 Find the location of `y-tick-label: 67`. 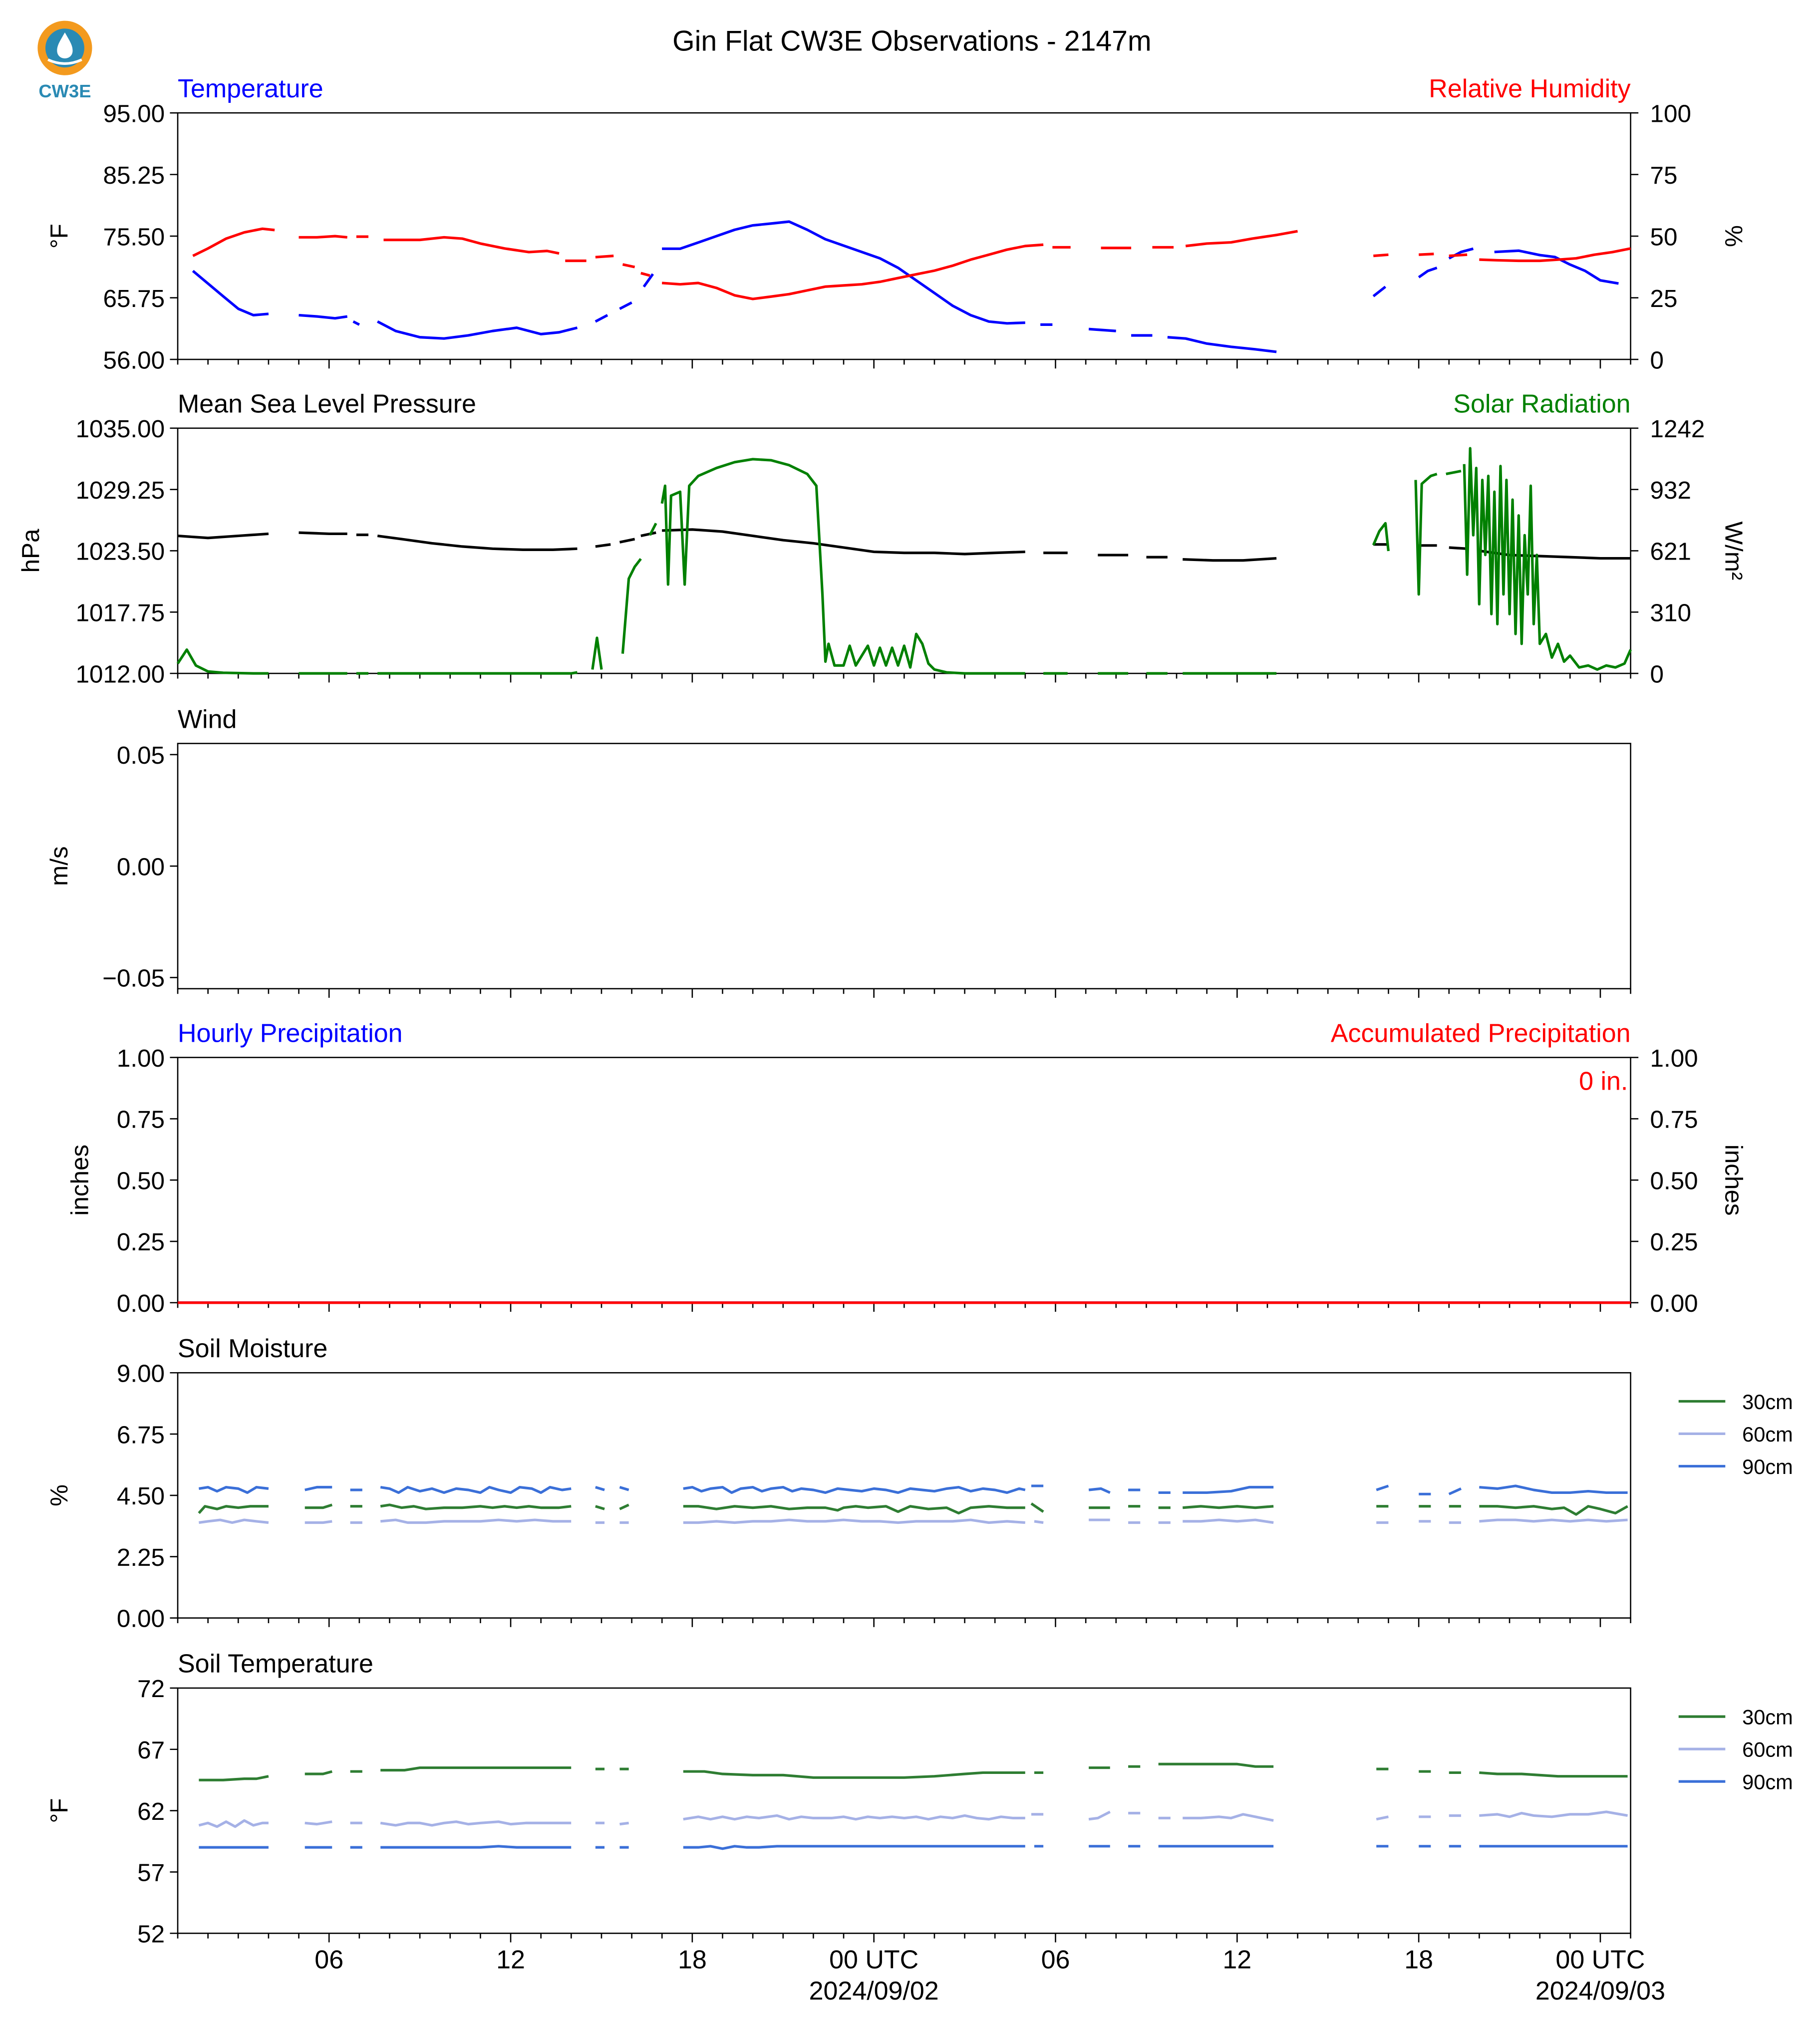

y-tick-label: 67 is located at coordinates (151, 1750).